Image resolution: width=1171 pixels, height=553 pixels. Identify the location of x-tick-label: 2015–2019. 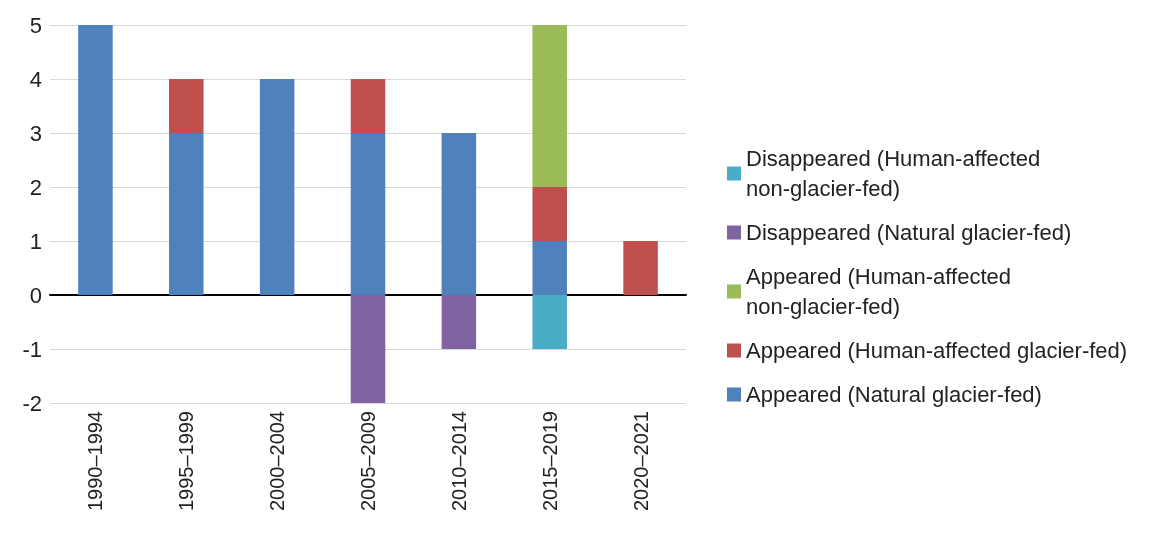
(549, 461).